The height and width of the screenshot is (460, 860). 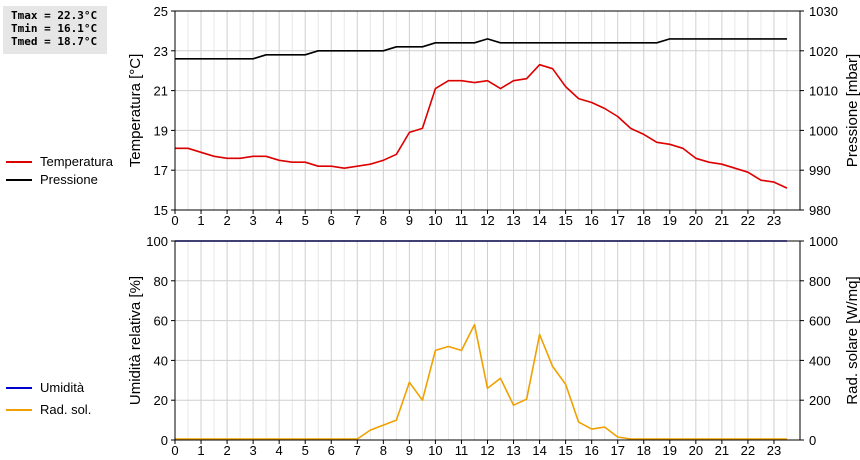 I want to click on panel1-x-tick-label: 2, so click(x=226, y=220).